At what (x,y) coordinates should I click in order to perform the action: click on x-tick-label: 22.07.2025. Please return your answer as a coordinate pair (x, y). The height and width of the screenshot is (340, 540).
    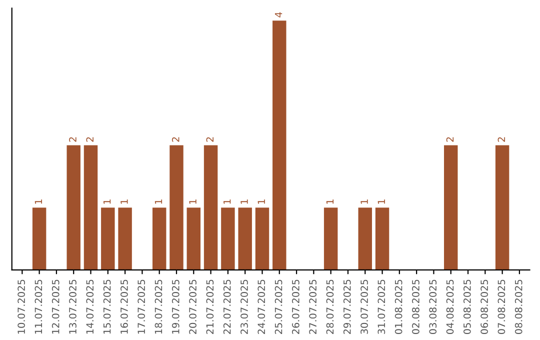
    Looking at the image, I should click on (227, 307).